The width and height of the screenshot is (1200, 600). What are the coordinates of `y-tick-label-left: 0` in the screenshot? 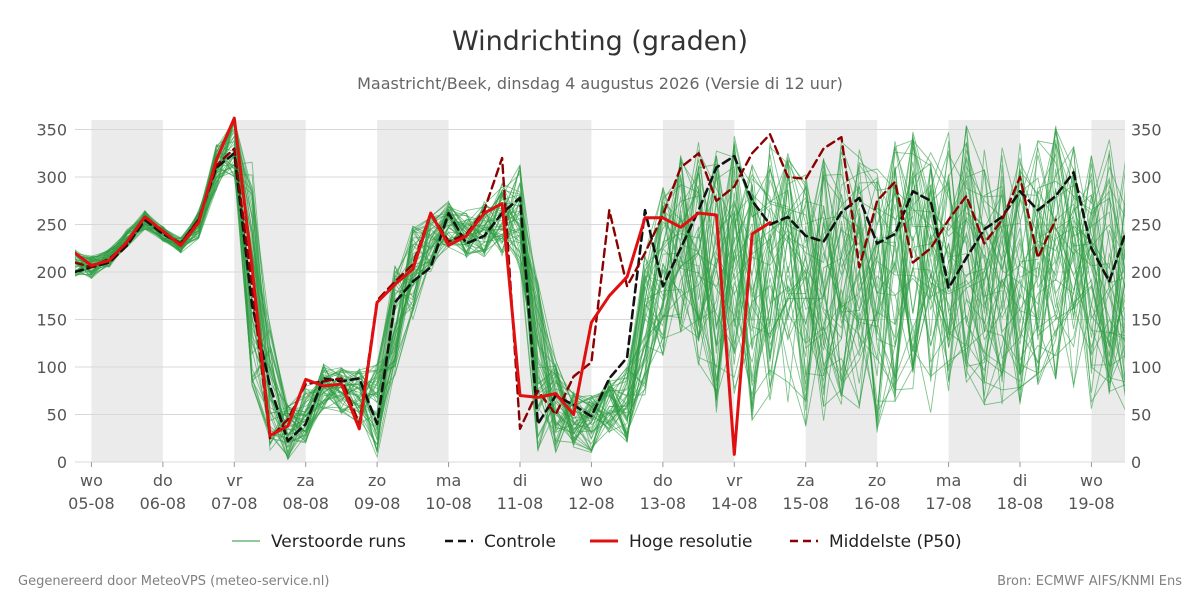 It's located at (62, 462).